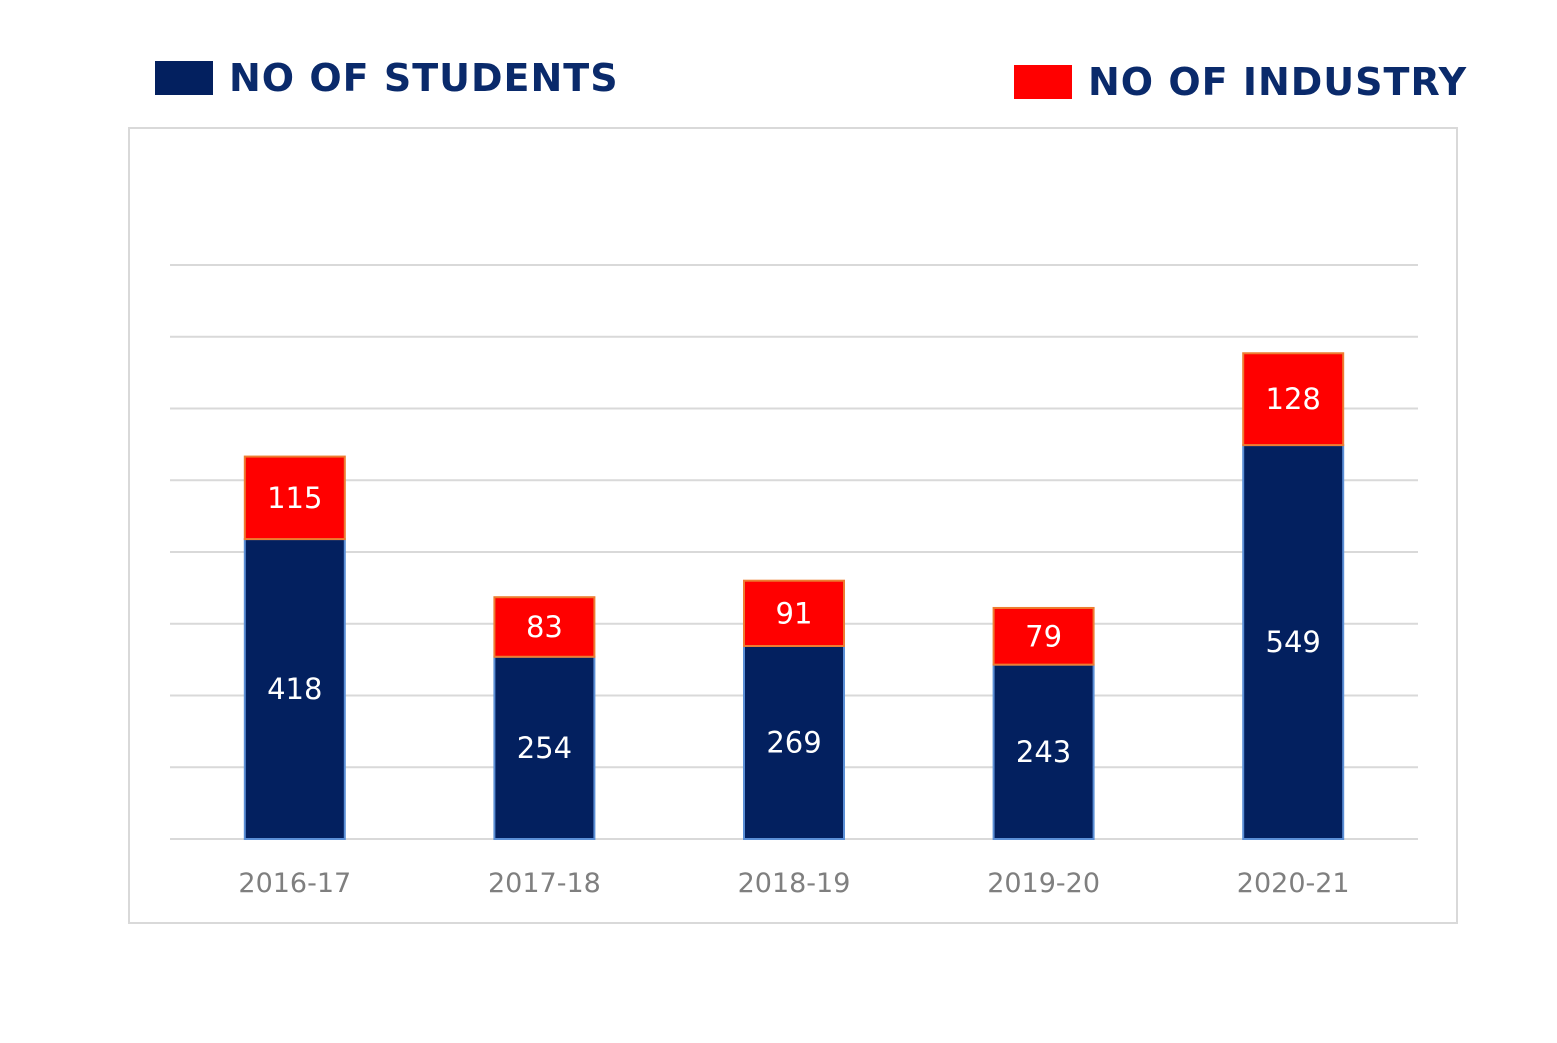  I want to click on data-label-students: 269, so click(793, 742).